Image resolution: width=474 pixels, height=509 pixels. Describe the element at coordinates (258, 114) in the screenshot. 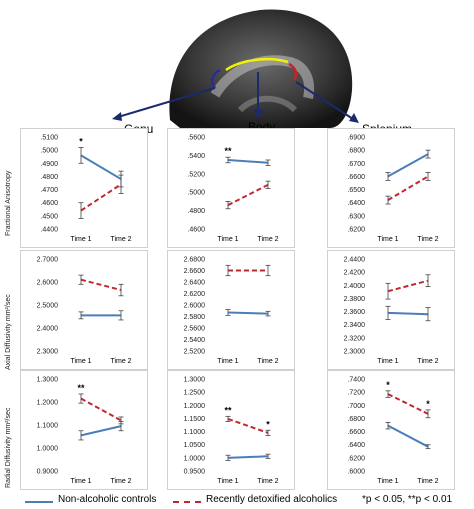

I see `arrow-body` at that location.